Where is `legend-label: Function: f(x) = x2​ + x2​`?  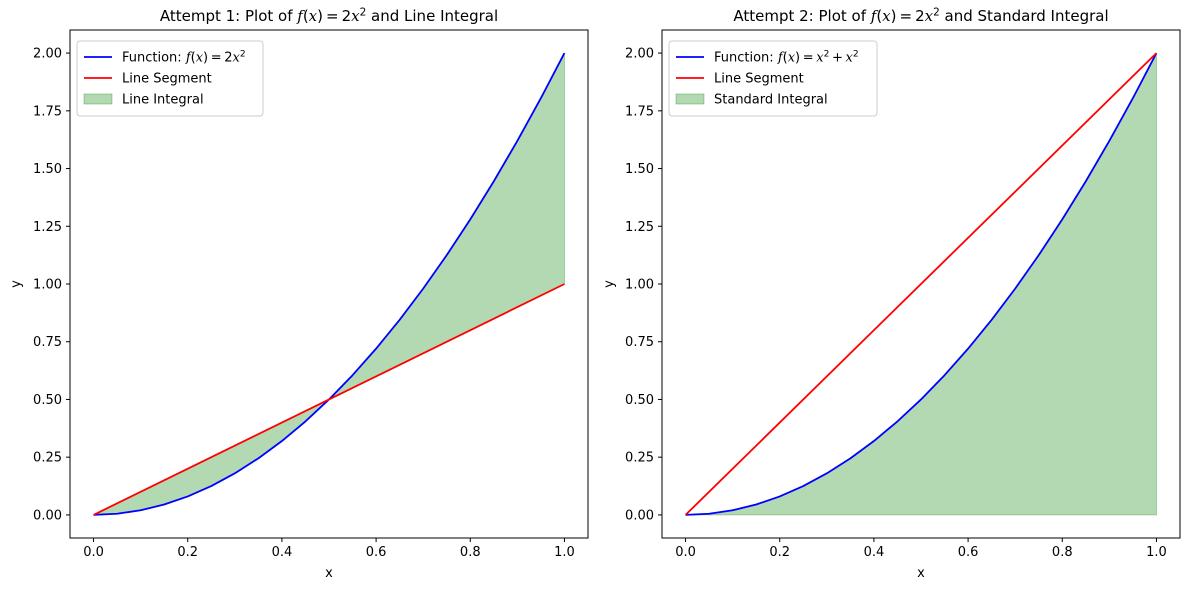 legend-label: Function: f(x) = x2​ + x2​ is located at coordinates (786, 58).